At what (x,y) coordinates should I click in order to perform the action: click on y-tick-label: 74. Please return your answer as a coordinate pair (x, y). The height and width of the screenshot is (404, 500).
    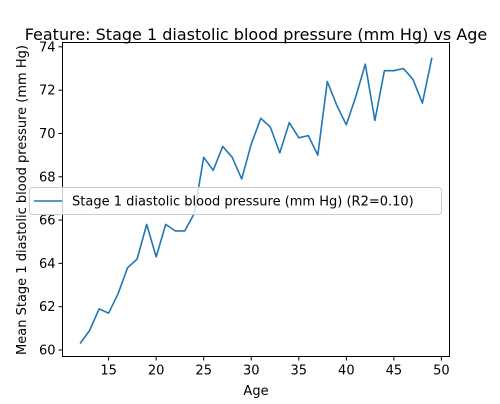
    Looking at the image, I should click on (47, 47).